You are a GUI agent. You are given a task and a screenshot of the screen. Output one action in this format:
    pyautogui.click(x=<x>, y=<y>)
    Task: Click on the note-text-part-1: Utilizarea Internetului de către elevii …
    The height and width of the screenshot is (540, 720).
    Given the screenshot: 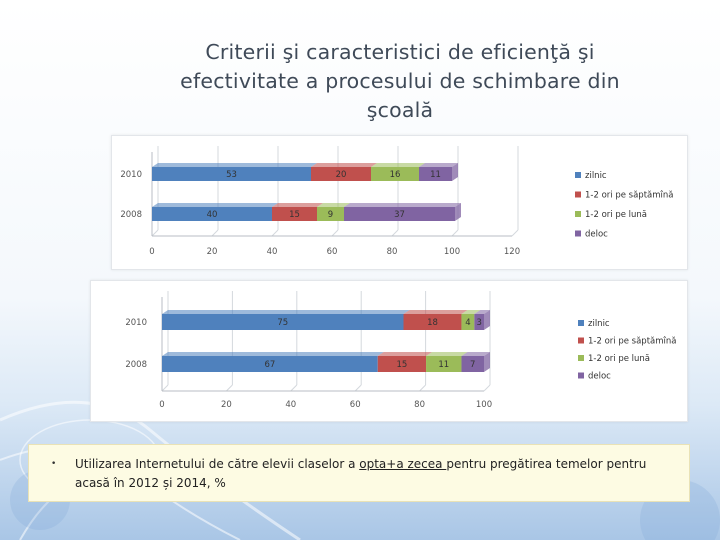 What is the action you would take?
    pyautogui.click(x=217, y=464)
    